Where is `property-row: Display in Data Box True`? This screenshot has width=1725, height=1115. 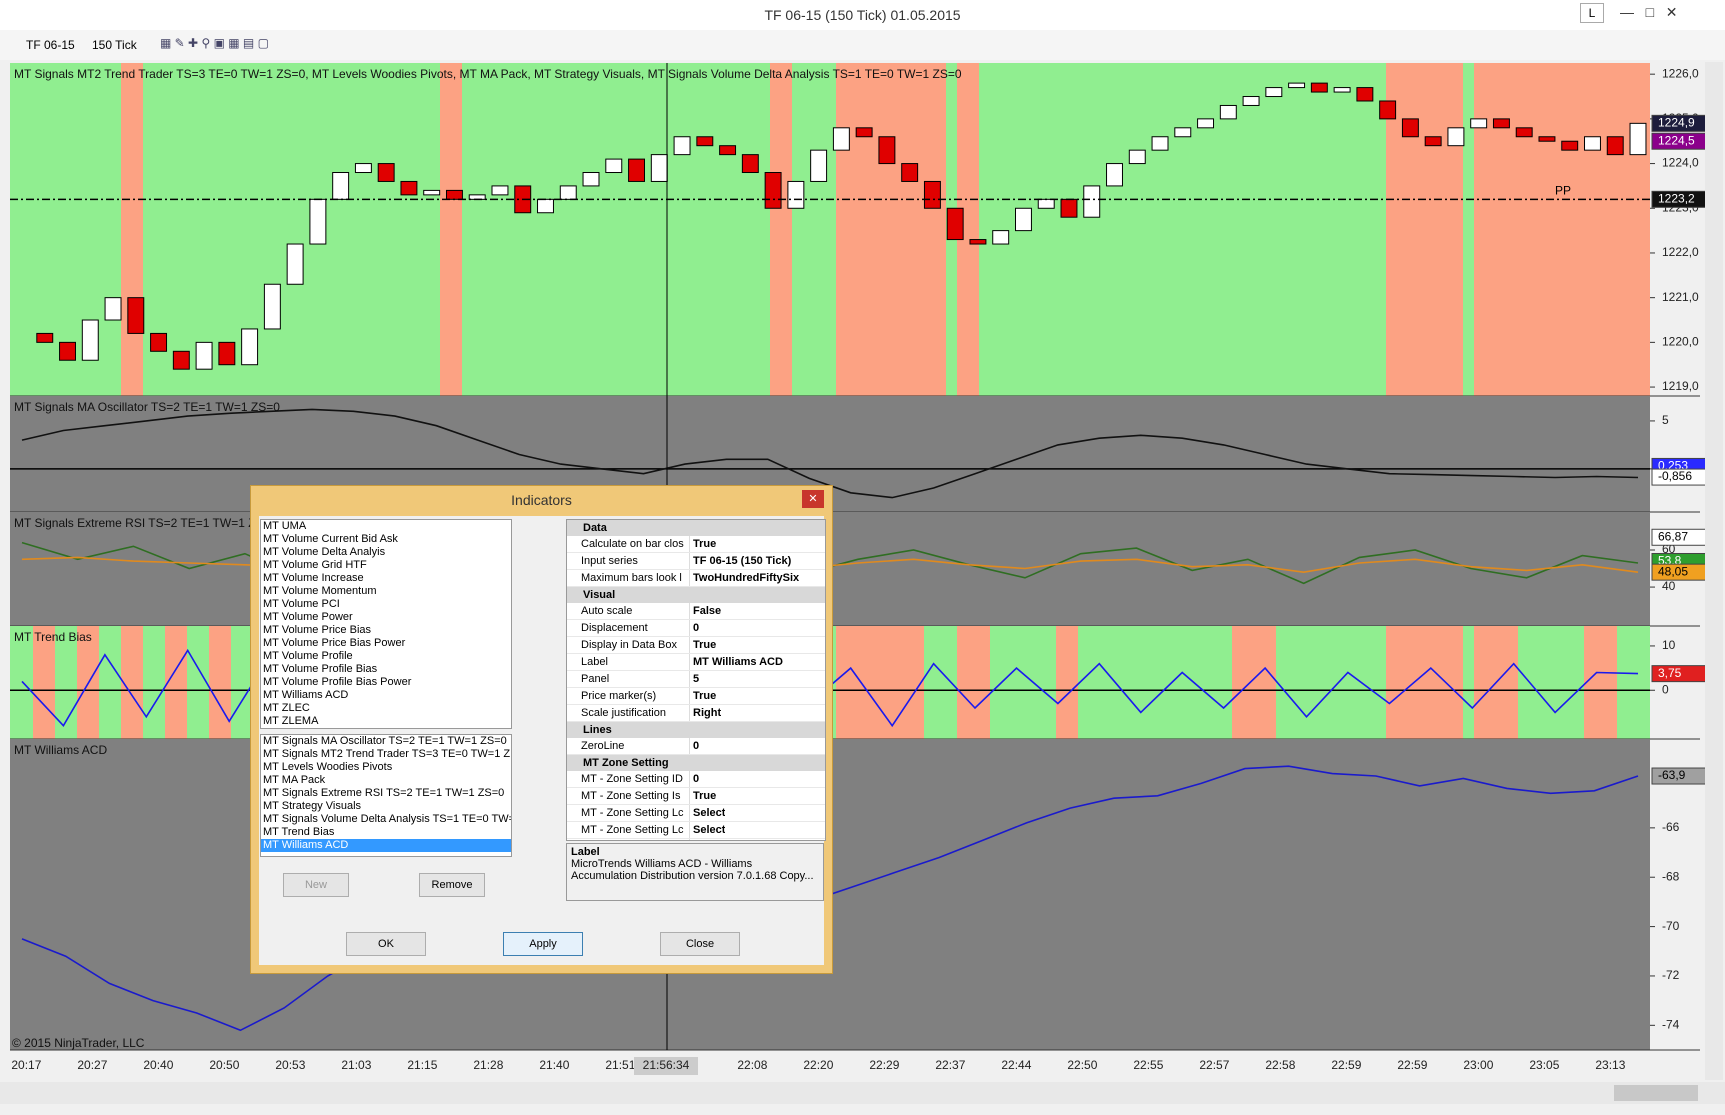
property-row: Display in Data Box True is located at coordinates (696, 645).